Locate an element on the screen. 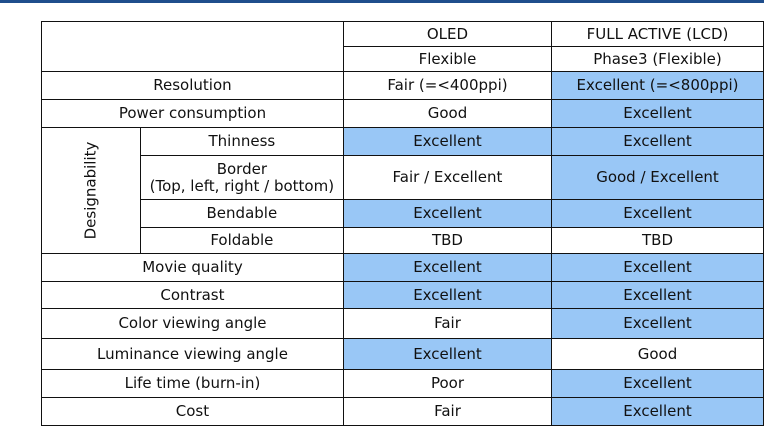 The width and height of the screenshot is (764, 432). designability-label: Designability is located at coordinates (90, 190).